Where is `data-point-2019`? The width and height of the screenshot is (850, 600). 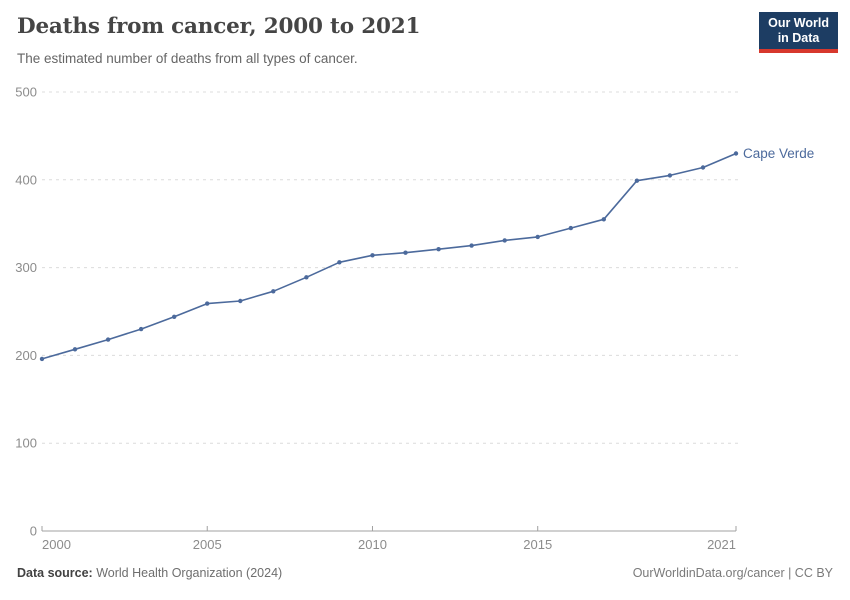 data-point-2019 is located at coordinates (670, 175).